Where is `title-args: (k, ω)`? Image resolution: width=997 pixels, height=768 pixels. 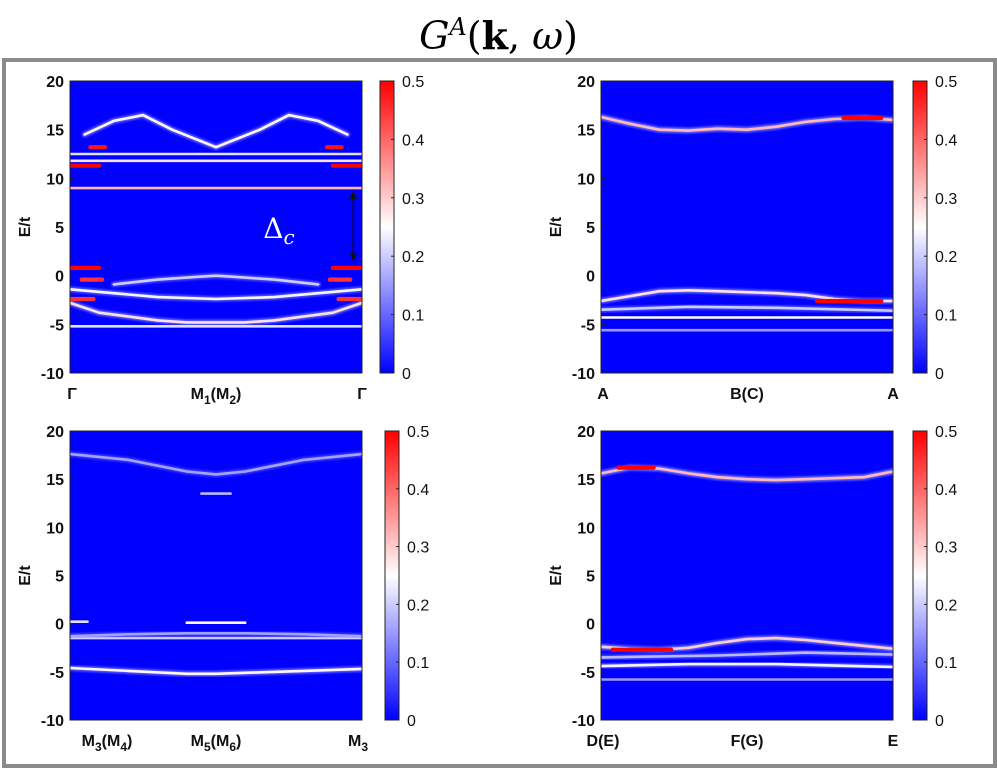 title-args: (k, ω) is located at coordinates (522, 35).